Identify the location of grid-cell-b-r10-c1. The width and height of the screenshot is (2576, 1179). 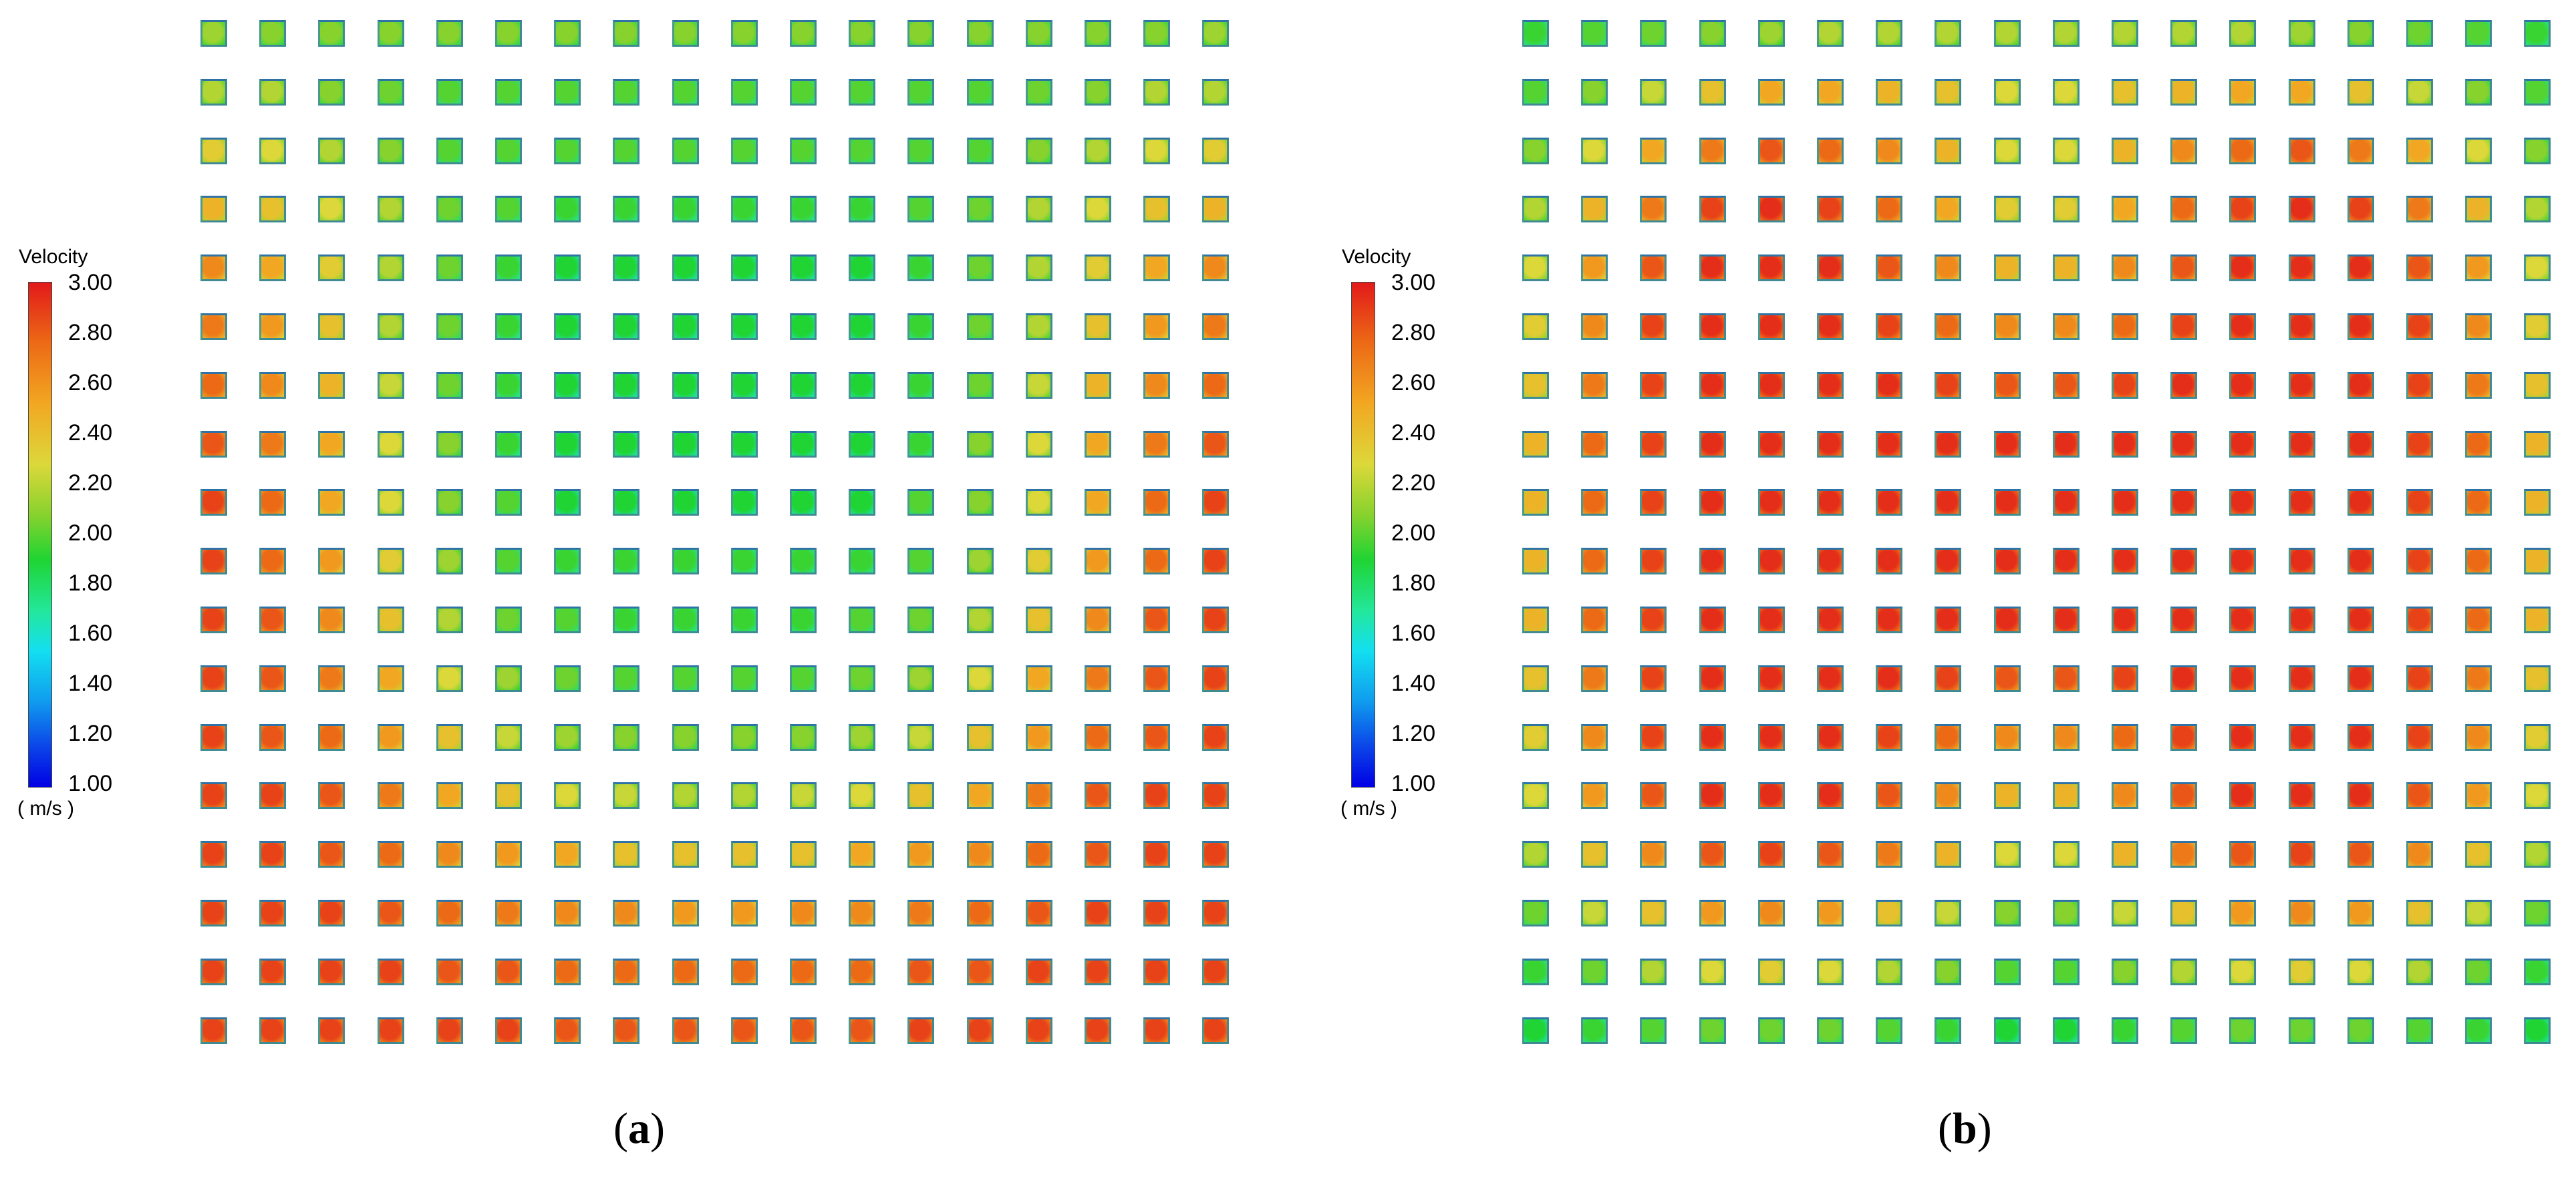
(1594, 620).